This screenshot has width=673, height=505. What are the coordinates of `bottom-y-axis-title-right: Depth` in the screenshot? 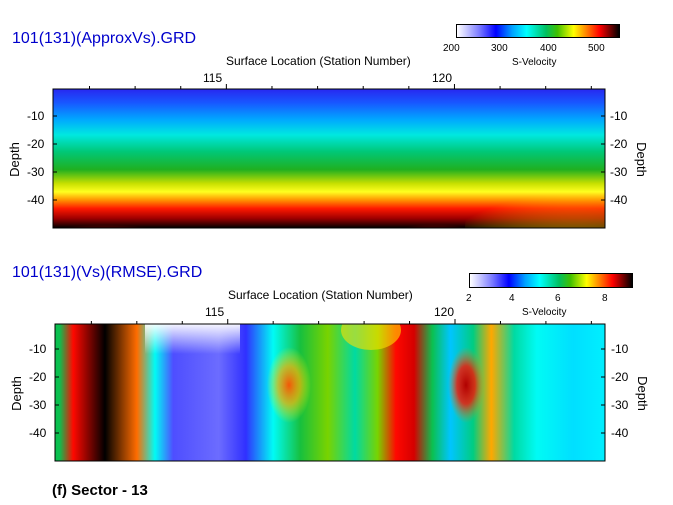 It's located at (642, 393).